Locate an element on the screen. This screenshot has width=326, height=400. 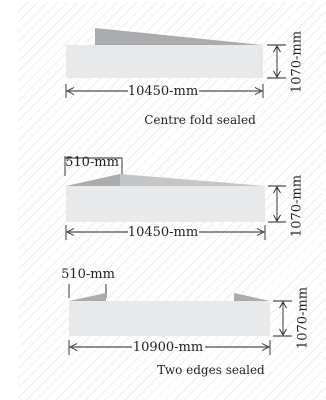
caption-centre-fold: Centre fold sealed is located at coordinates (200, 120).